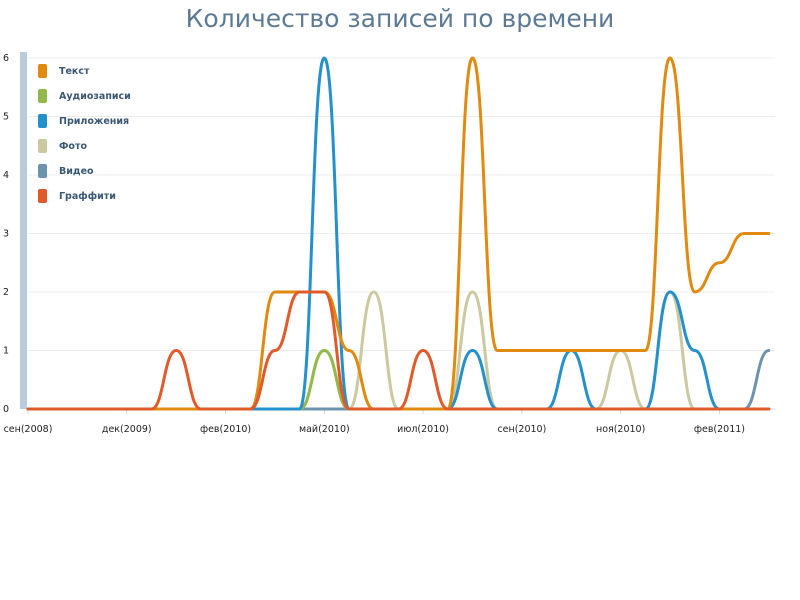 The width and height of the screenshot is (800, 600). Describe the element at coordinates (23, 230) in the screenshot. I see `y-axis-bar` at that location.